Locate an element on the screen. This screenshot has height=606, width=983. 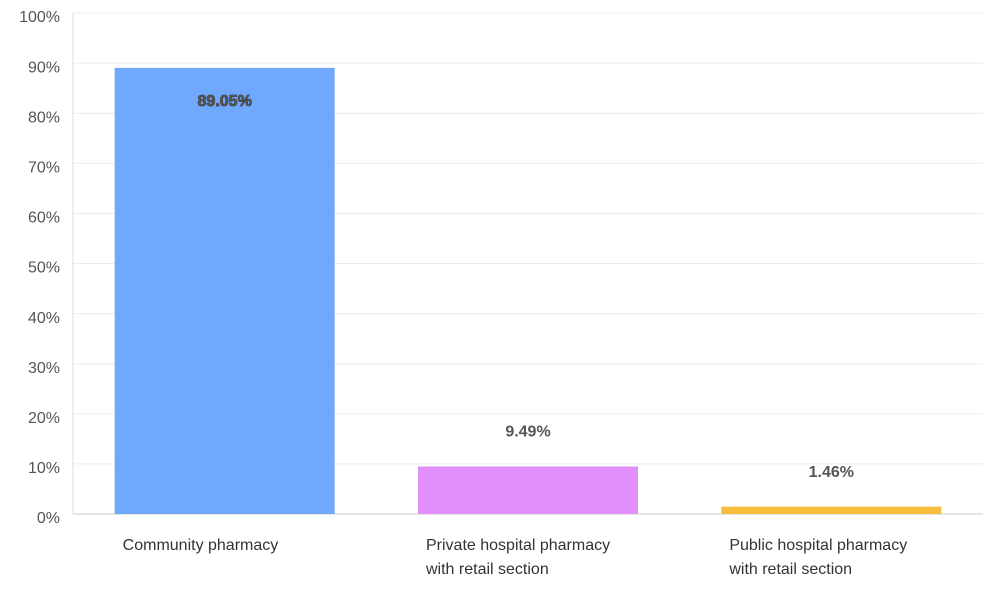
data-label: 89.05% is located at coordinates (225, 101).